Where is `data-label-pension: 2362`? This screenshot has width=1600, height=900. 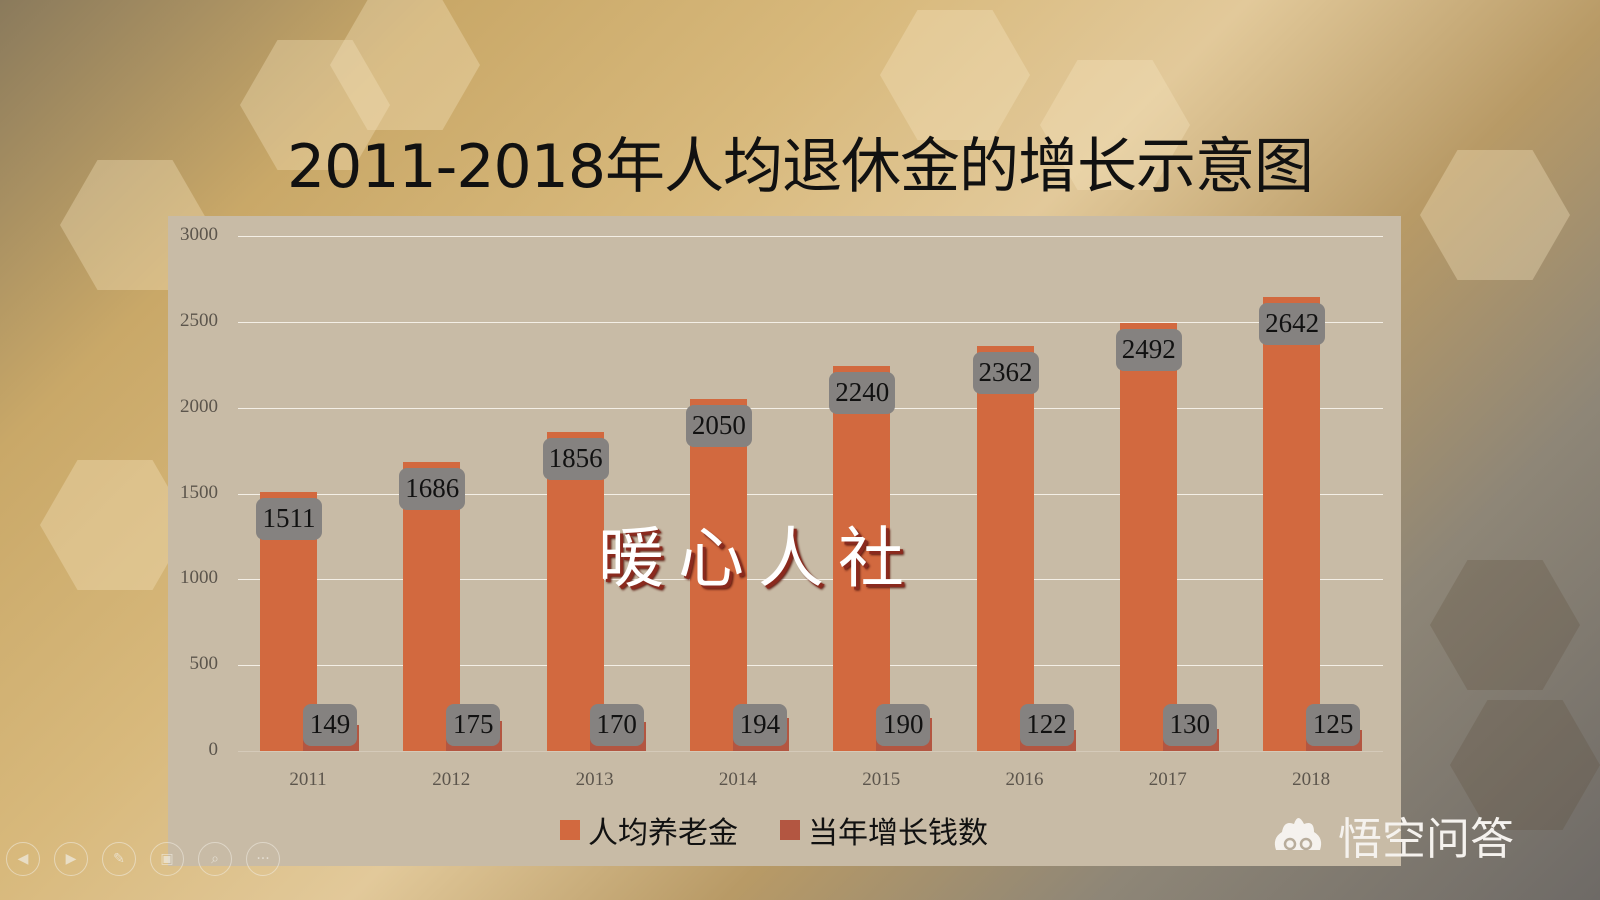
data-label-pension: 2362 is located at coordinates (1005, 372).